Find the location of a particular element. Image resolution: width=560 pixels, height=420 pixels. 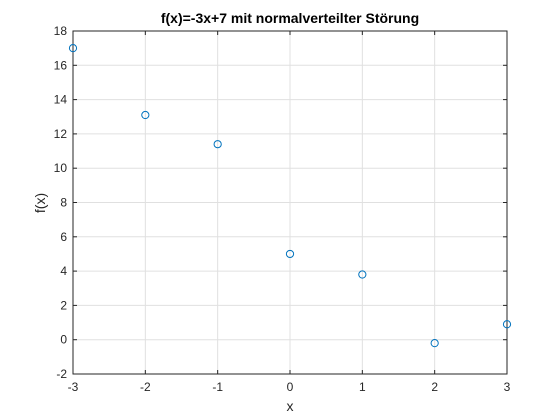

y-tick-label: 14 is located at coordinates (61, 100).